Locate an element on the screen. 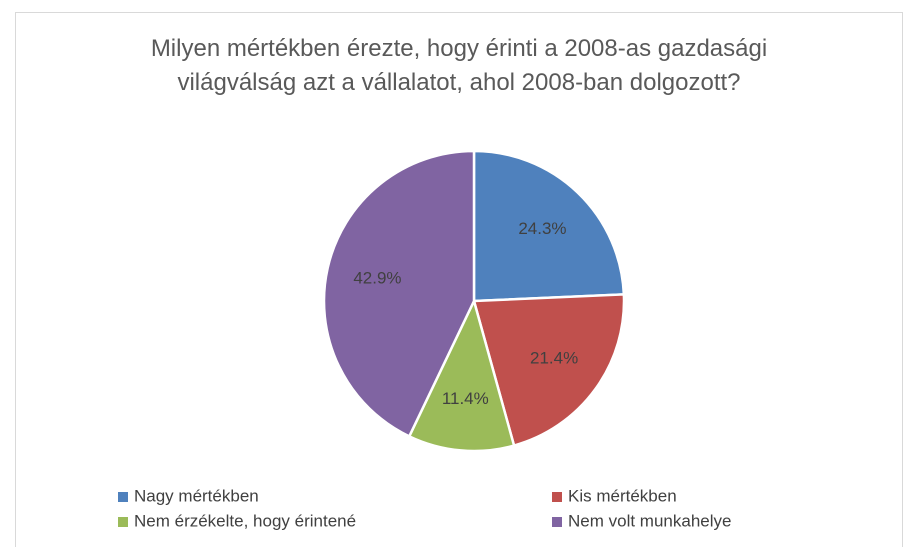 The width and height of the screenshot is (918, 547). legend-label: Nem érzékelte, hogy érintené is located at coordinates (245, 520).